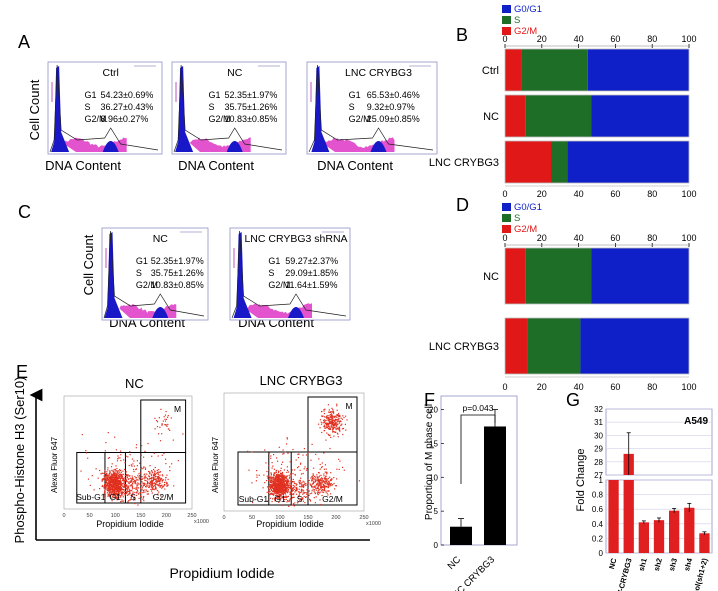 The height and width of the screenshot is (591, 718). Describe the element at coordinates (104, 108) in the screenshot. I see `a-histogram-outline` at that location.